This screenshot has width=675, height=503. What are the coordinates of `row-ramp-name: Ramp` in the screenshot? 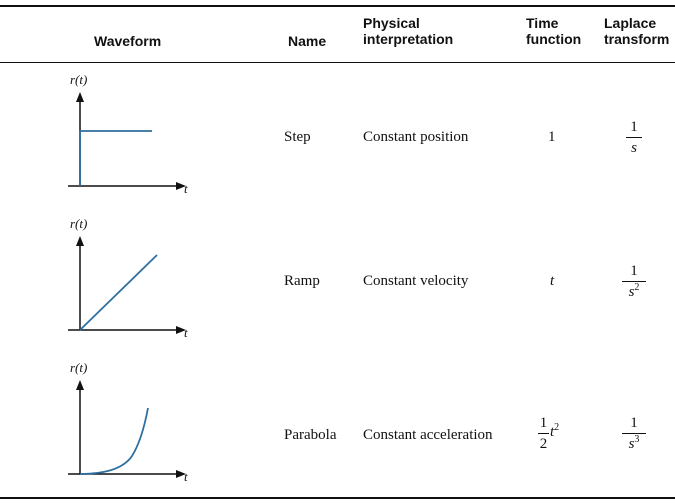 It's located at (302, 281).